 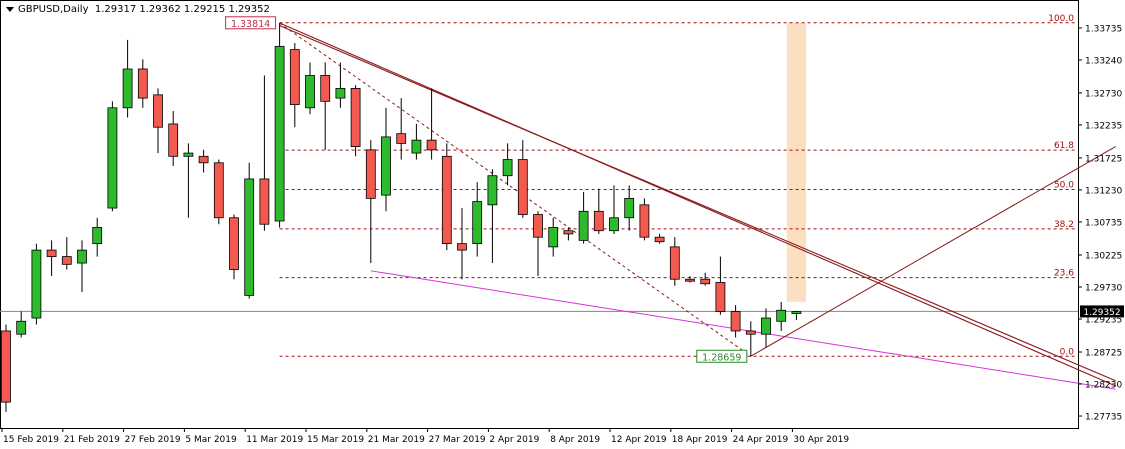 What do you see at coordinates (1103, 223) in the screenshot?
I see `y-tick-label: 1.30735` at bounding box center [1103, 223].